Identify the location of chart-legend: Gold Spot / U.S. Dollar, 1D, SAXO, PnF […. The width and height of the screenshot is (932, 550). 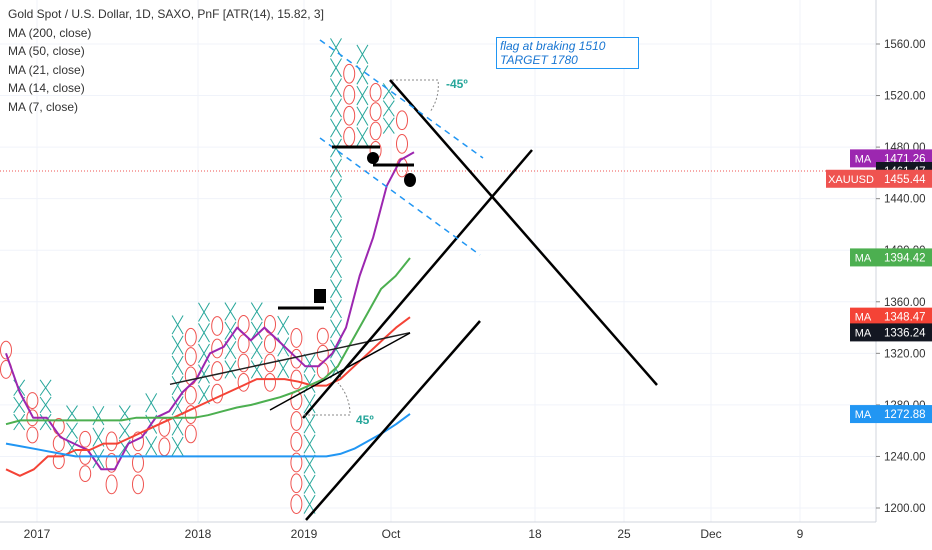
(166, 60).